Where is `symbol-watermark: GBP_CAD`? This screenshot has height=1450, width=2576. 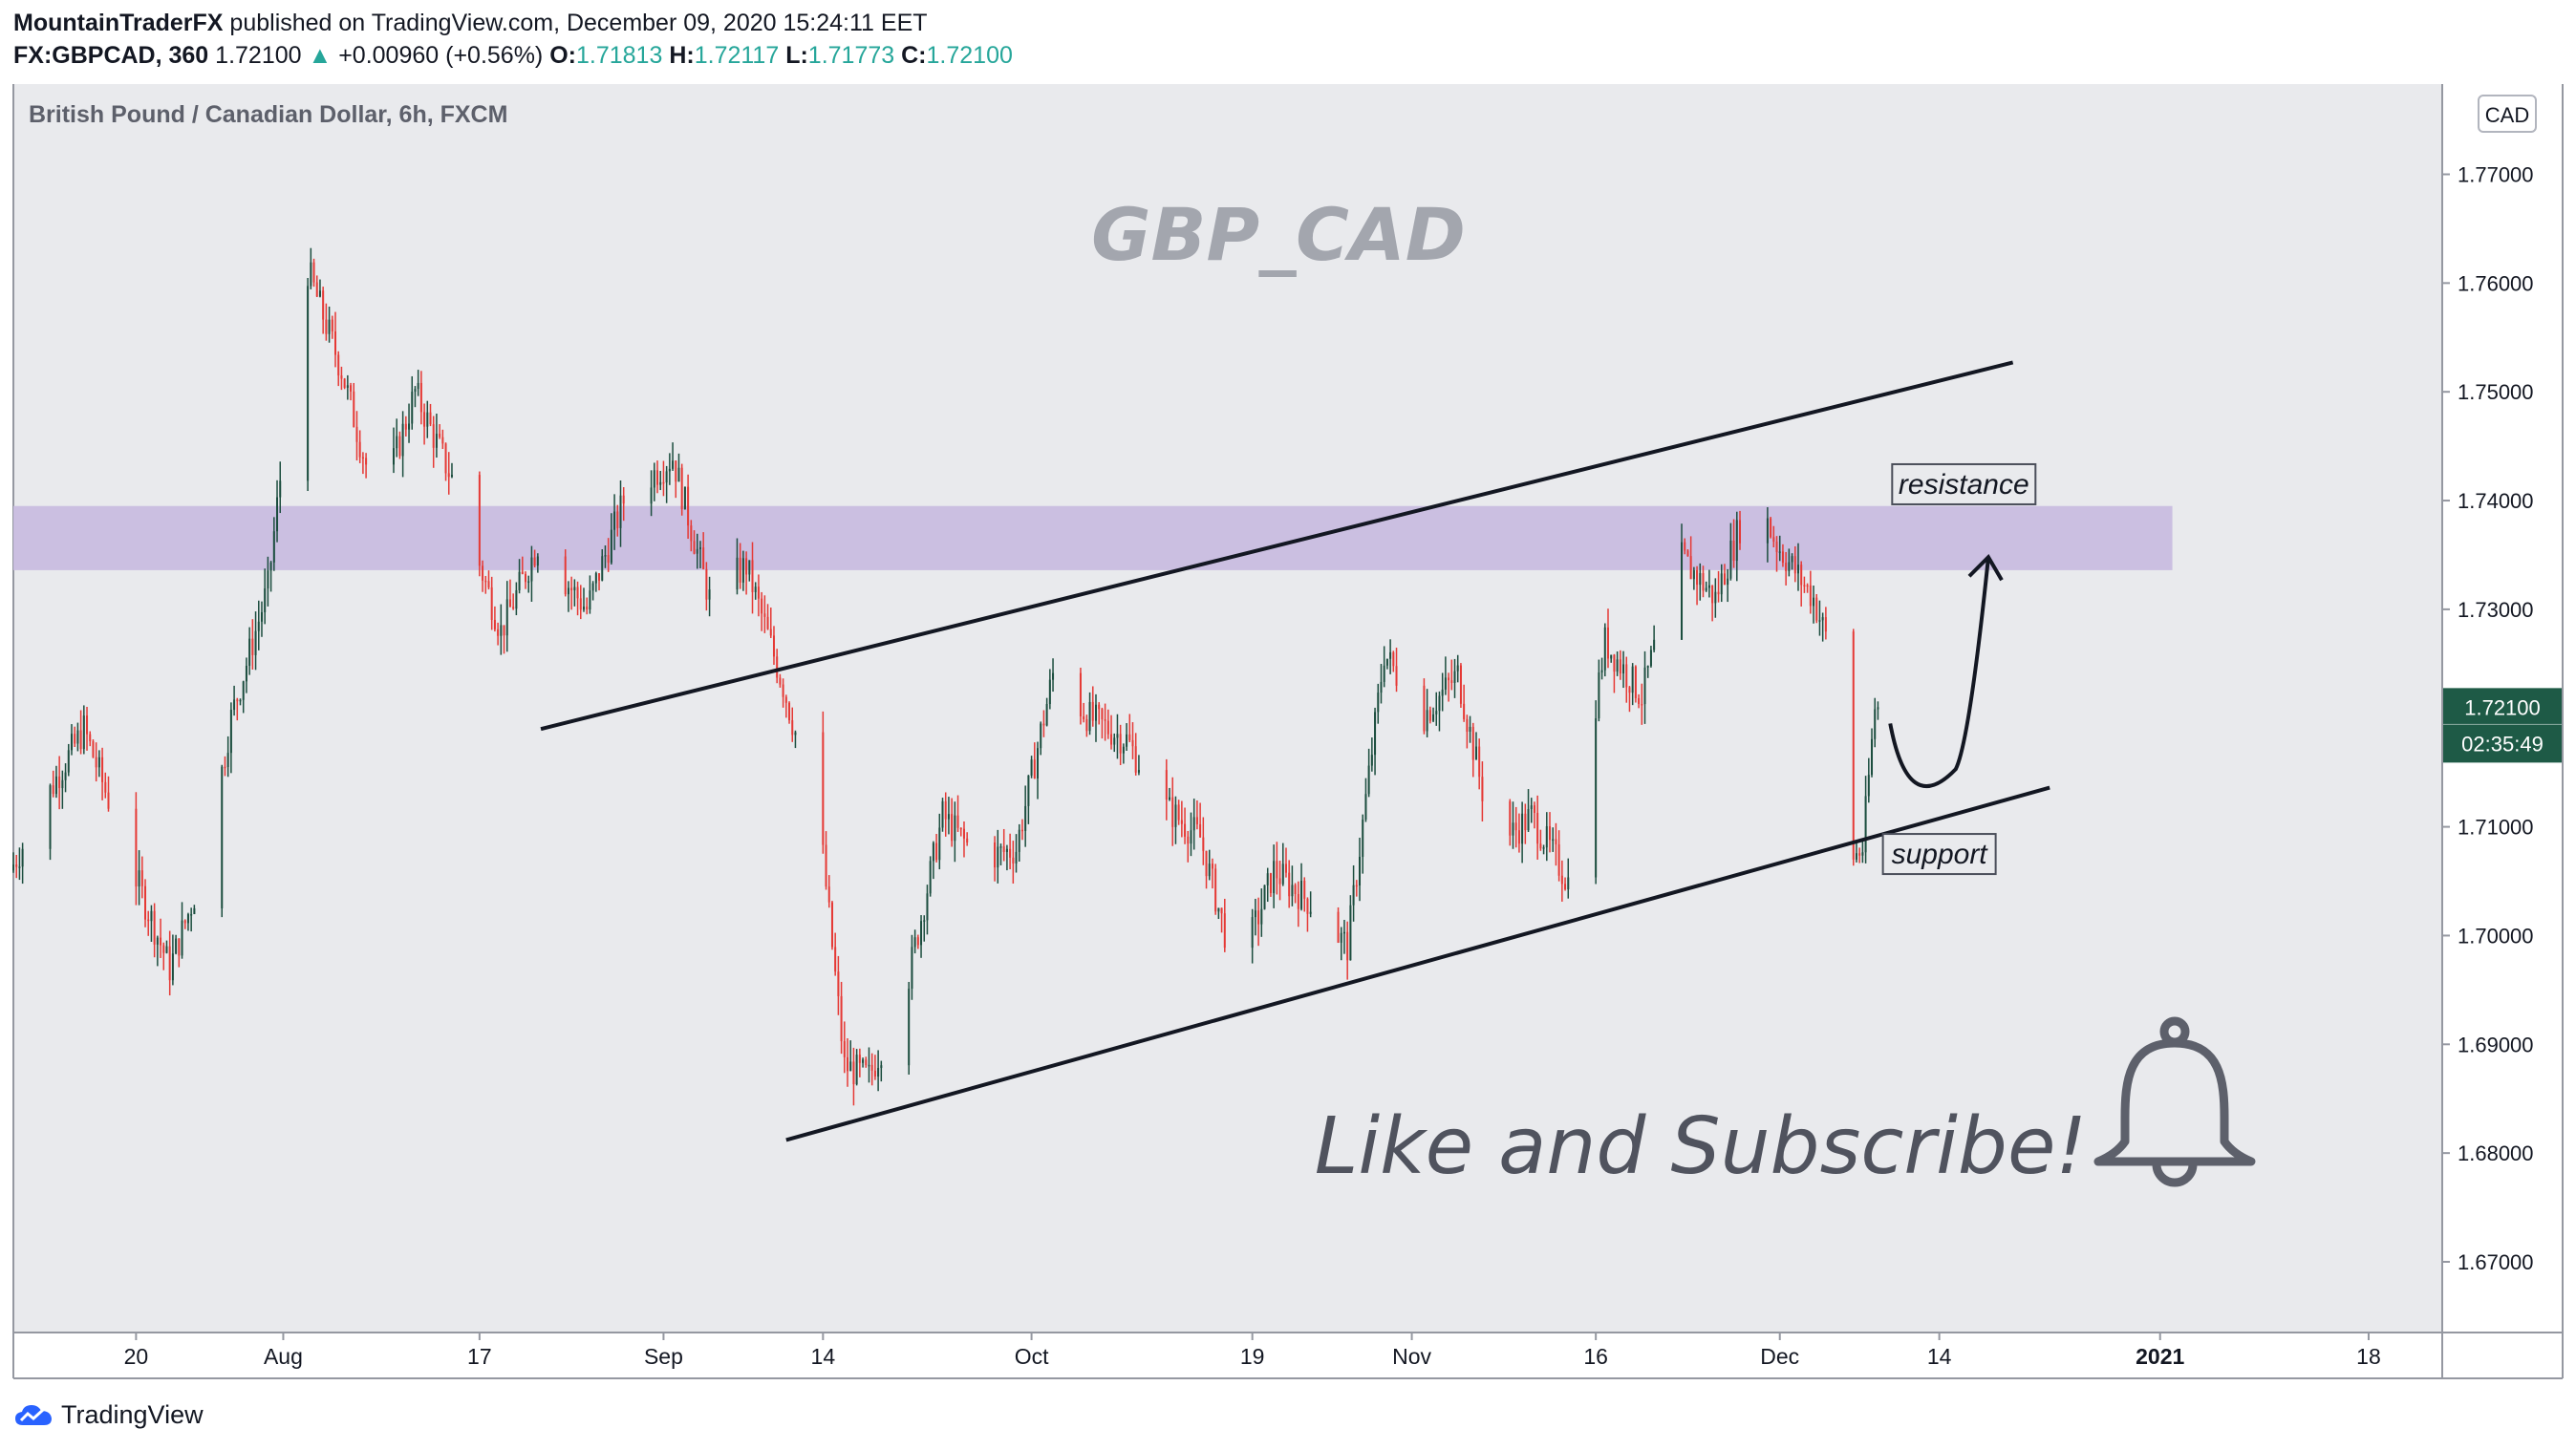
symbol-watermark: GBP_CAD is located at coordinates (1278, 234).